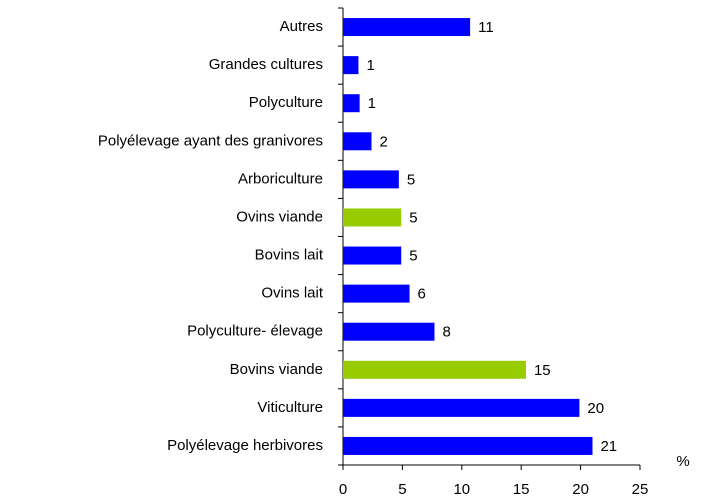 This screenshot has height=503, width=704. I want to click on y-tick-label: Polyculture, so click(286, 102).